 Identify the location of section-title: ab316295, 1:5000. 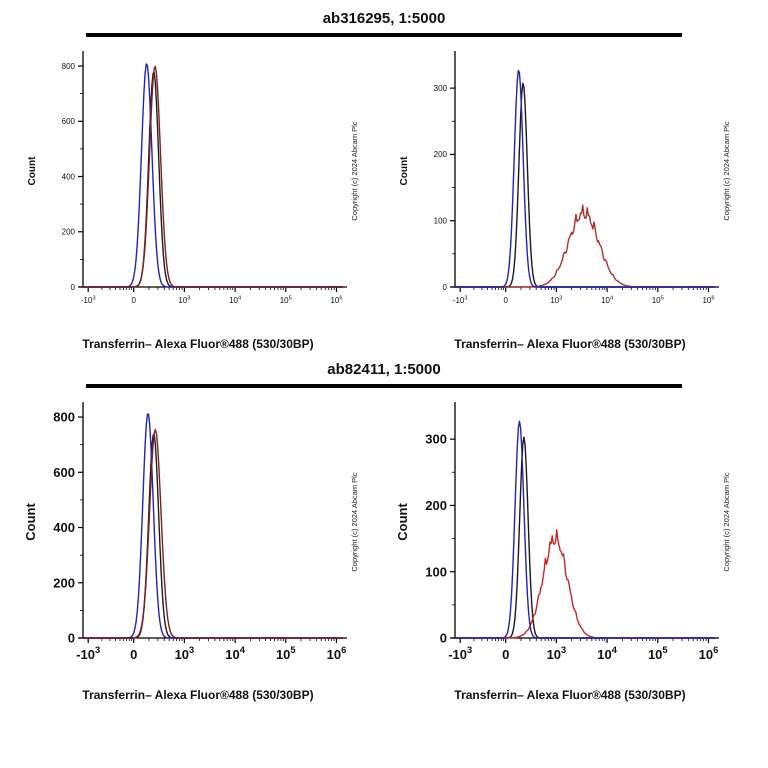
(384, 18).